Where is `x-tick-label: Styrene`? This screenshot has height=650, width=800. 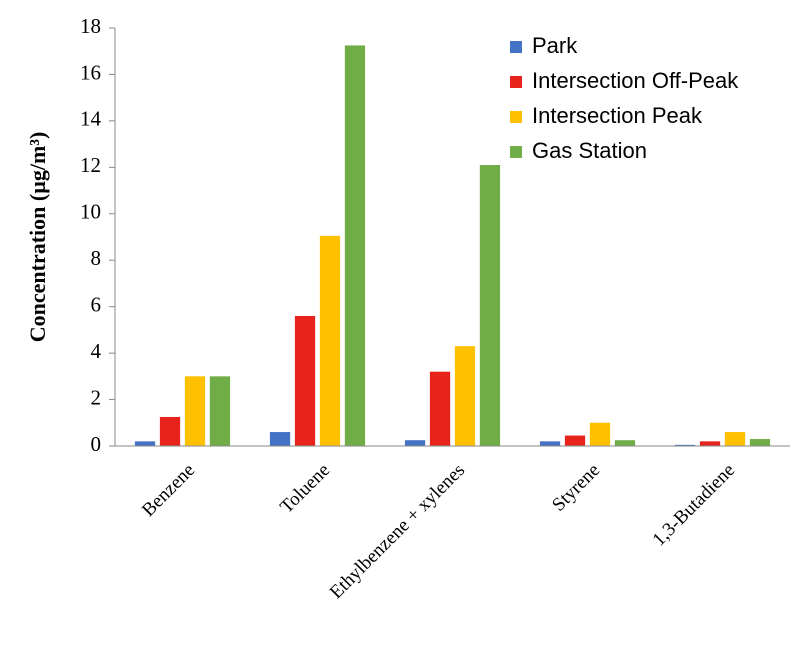 x-tick-label: Styrene is located at coordinates (576, 488).